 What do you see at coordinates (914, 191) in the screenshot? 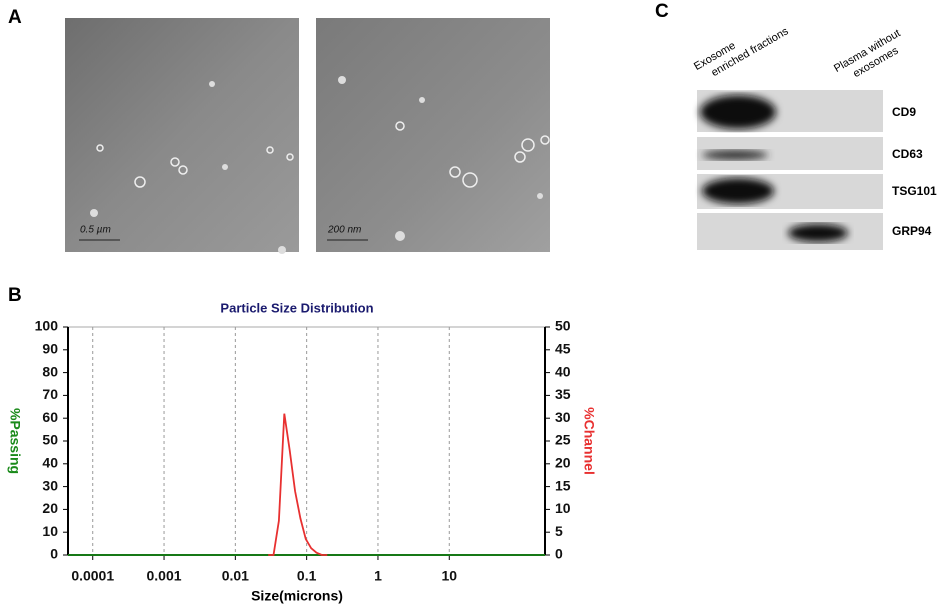
I see `row-label: TSG101` at bounding box center [914, 191].